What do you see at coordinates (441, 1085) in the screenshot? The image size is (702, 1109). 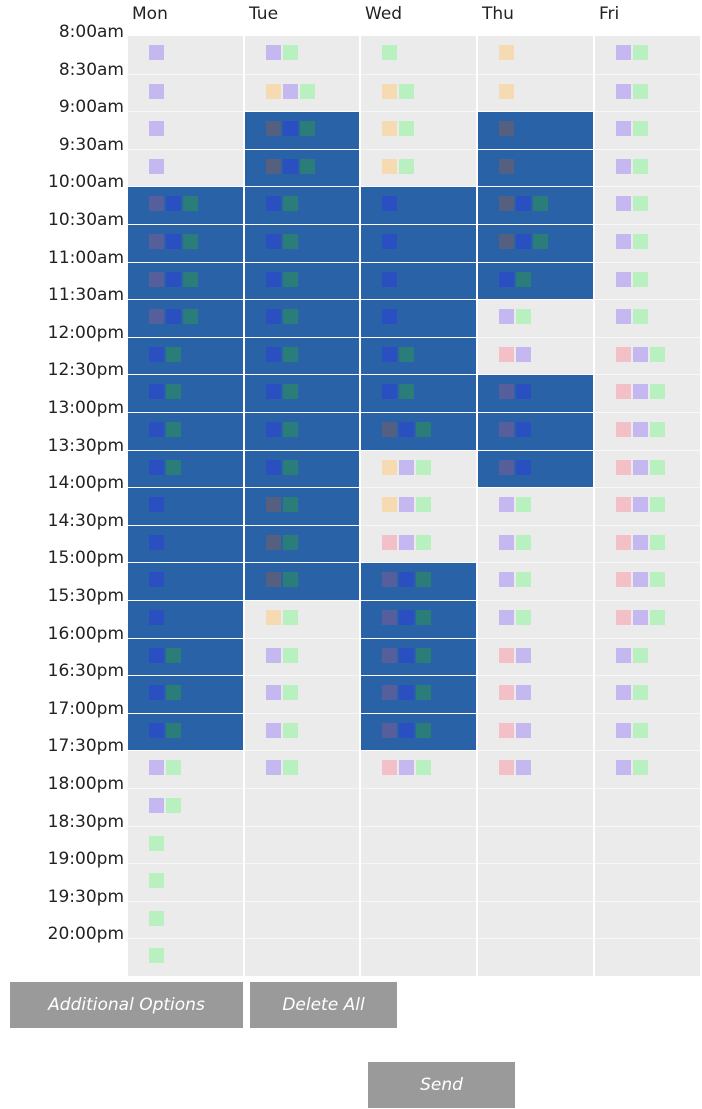 I see `send-button: Send` at bounding box center [441, 1085].